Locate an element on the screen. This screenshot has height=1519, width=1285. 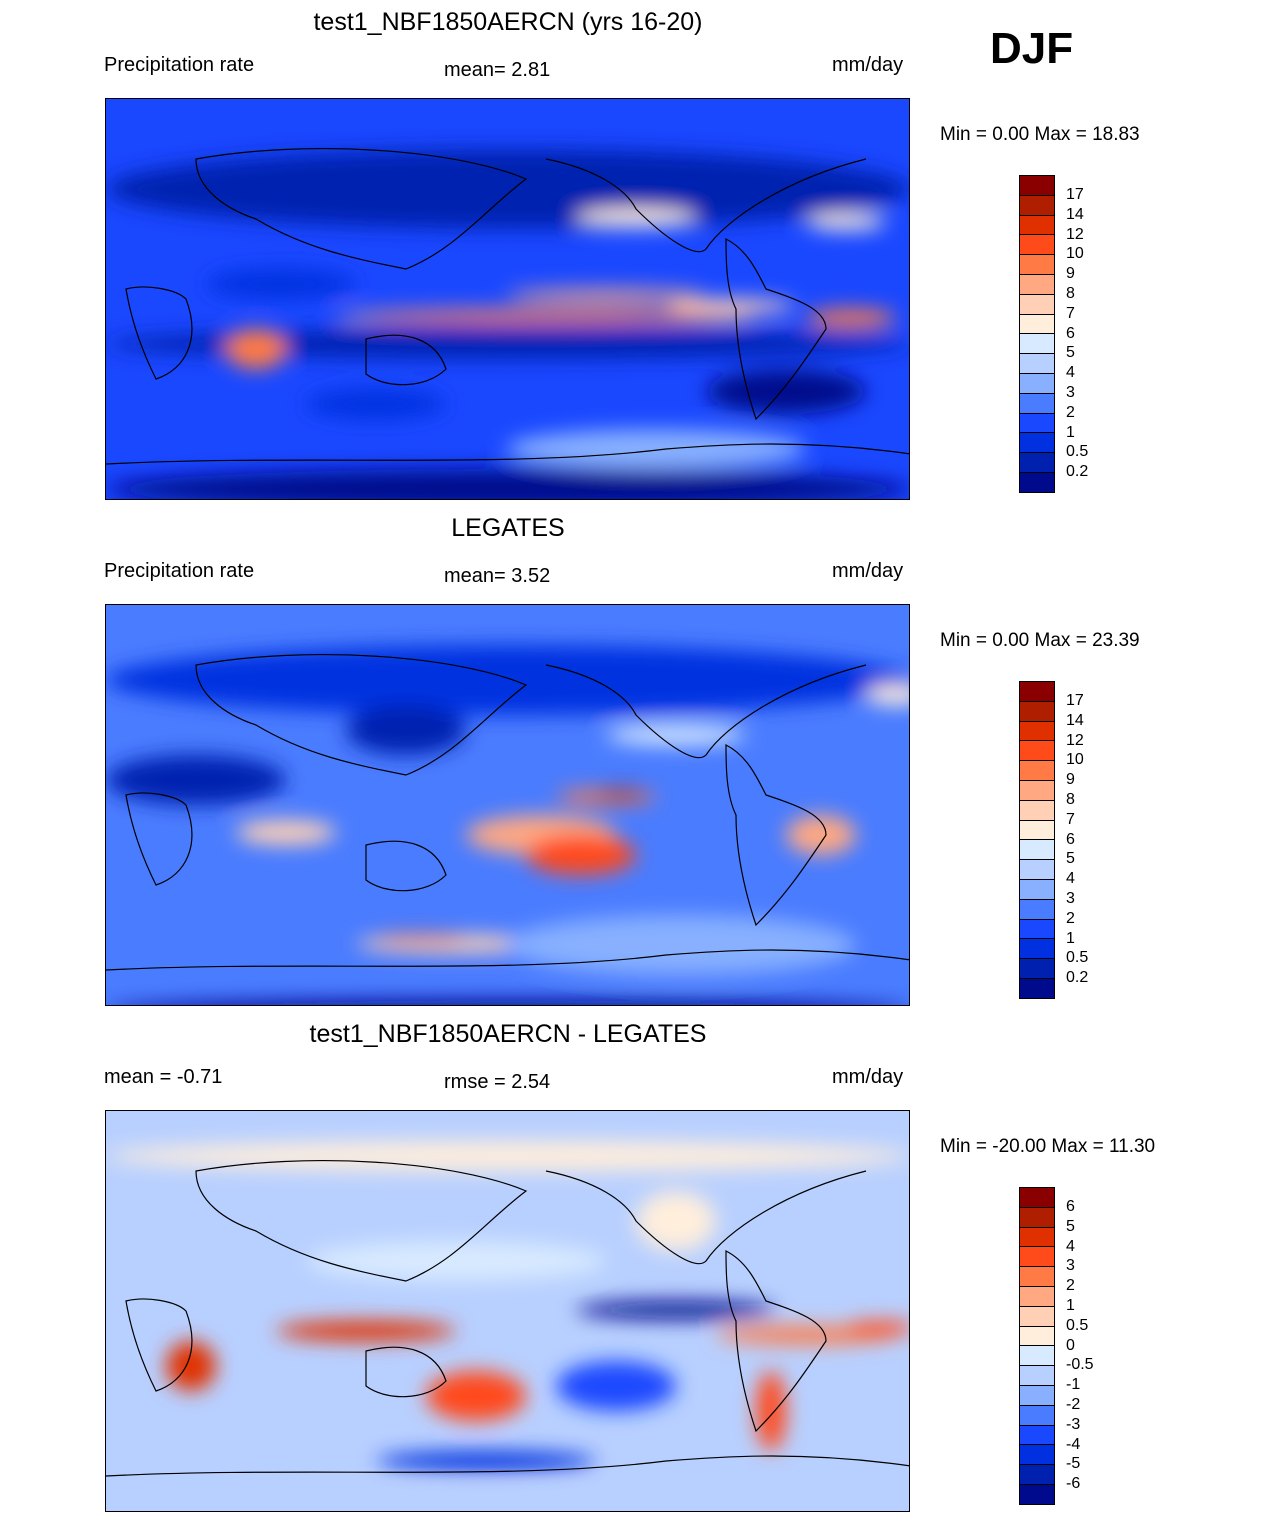
panel-title: test1_NBF1850AERCN (yrs 16-20) is located at coordinates (508, 22).